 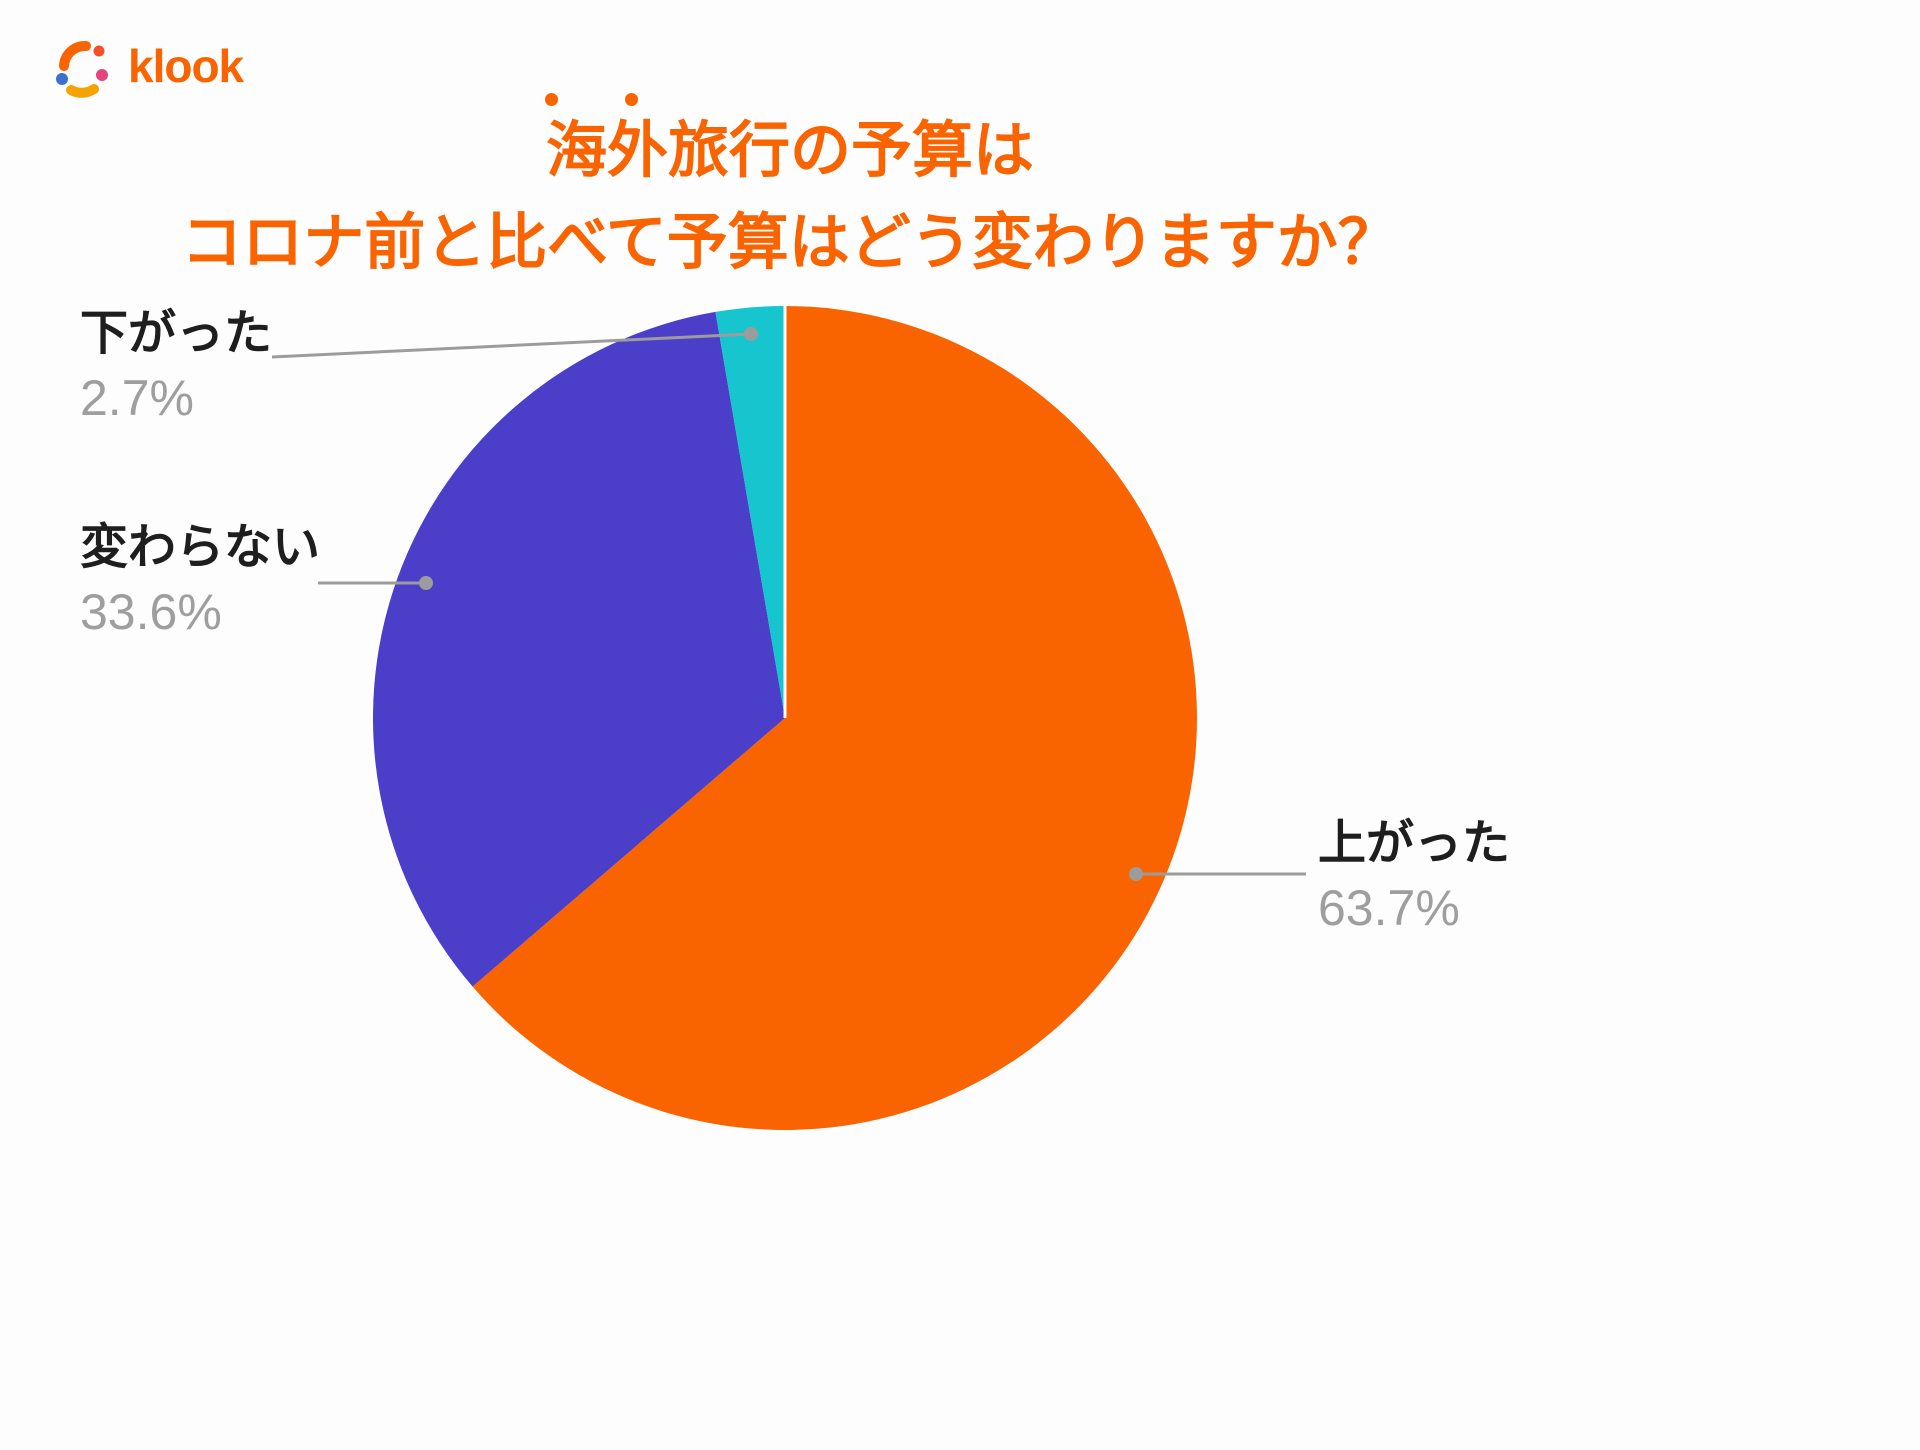 What do you see at coordinates (151, 611) in the screenshot?
I see `slice-percent-unchanged: 33.6%` at bounding box center [151, 611].